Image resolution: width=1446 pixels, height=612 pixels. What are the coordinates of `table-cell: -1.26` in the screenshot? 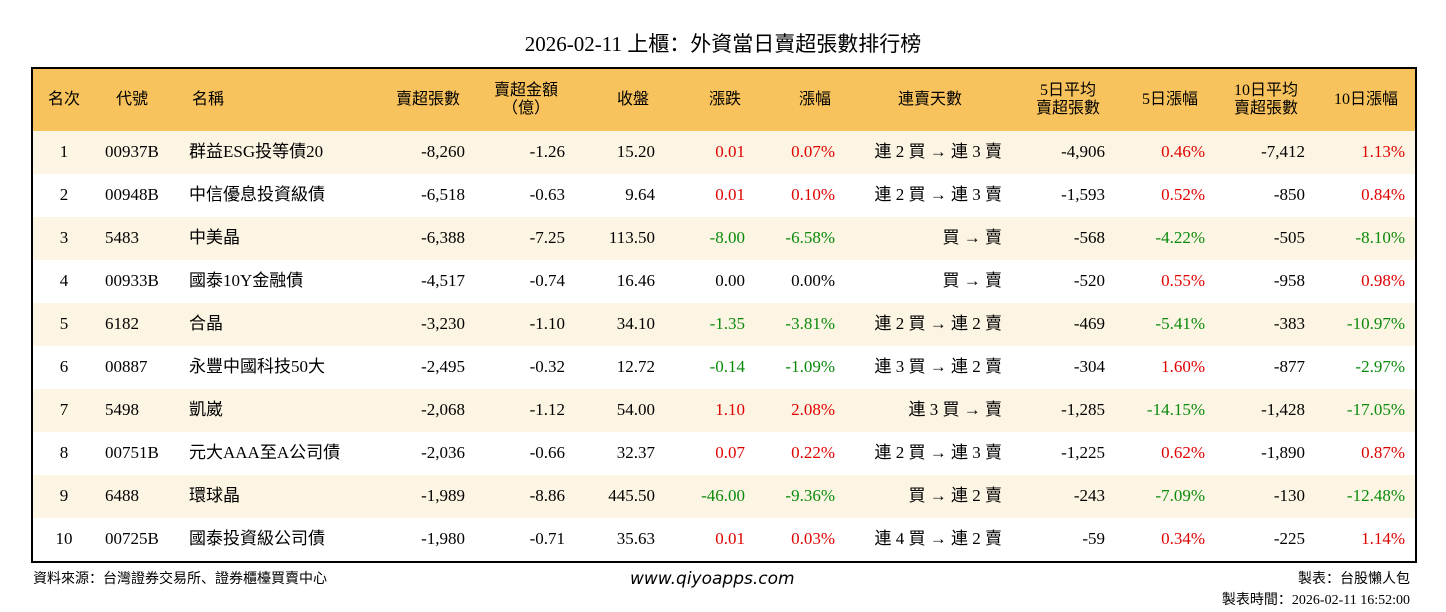 It's located at (547, 151).